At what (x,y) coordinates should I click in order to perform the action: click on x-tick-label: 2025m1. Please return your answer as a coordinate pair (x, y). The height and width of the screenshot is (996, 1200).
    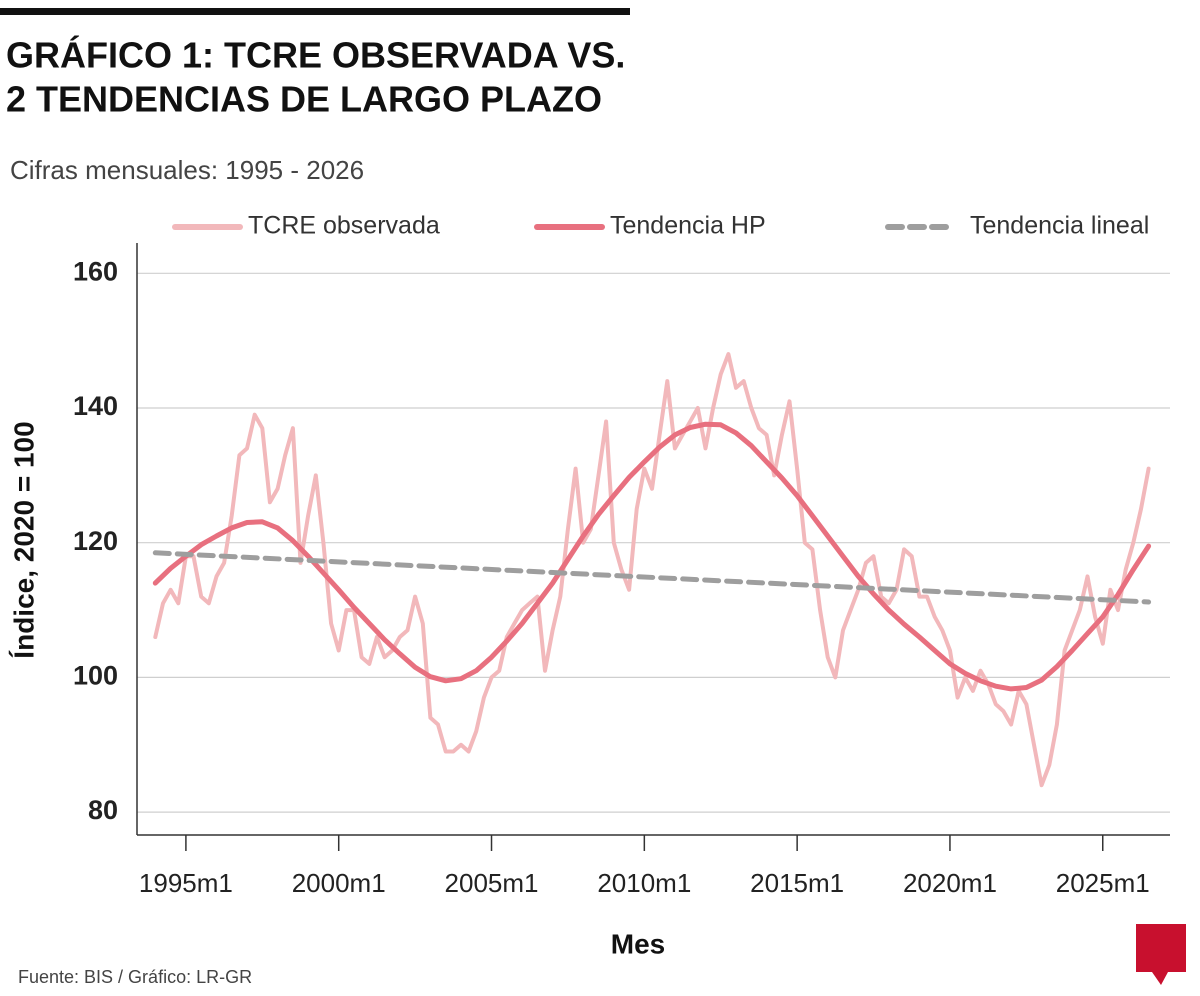
    Looking at the image, I should click on (1103, 883).